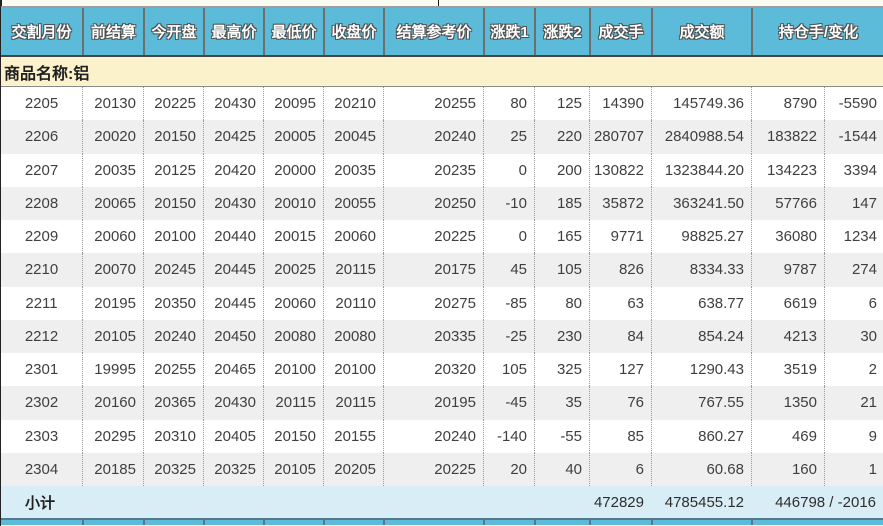 The image size is (883, 526). Describe the element at coordinates (41, 469) in the screenshot. I see `cell-delivery-month: 2304` at that location.